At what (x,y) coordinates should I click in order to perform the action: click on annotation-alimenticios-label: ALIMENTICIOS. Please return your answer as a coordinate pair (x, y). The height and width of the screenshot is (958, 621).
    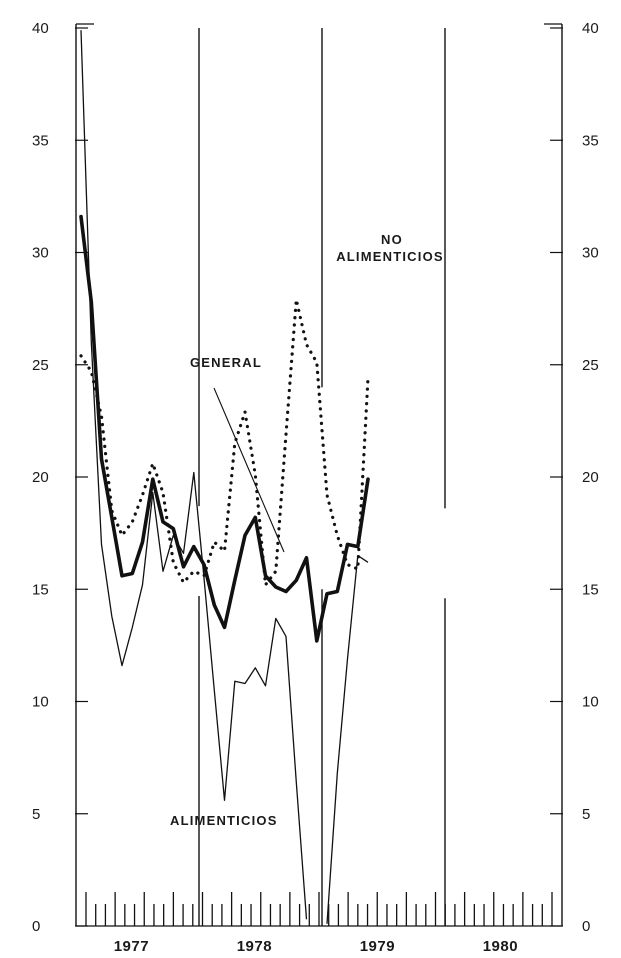
    Looking at the image, I should click on (224, 820).